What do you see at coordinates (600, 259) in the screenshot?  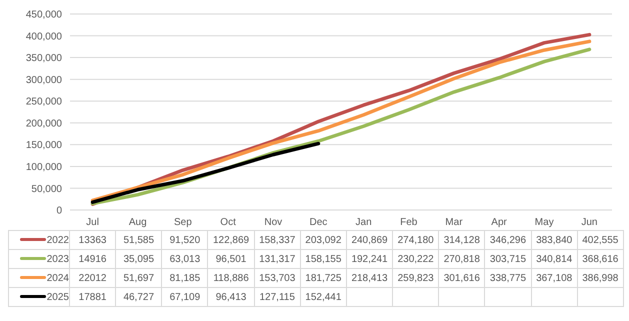 I see `data-label: 368,616` at bounding box center [600, 259].